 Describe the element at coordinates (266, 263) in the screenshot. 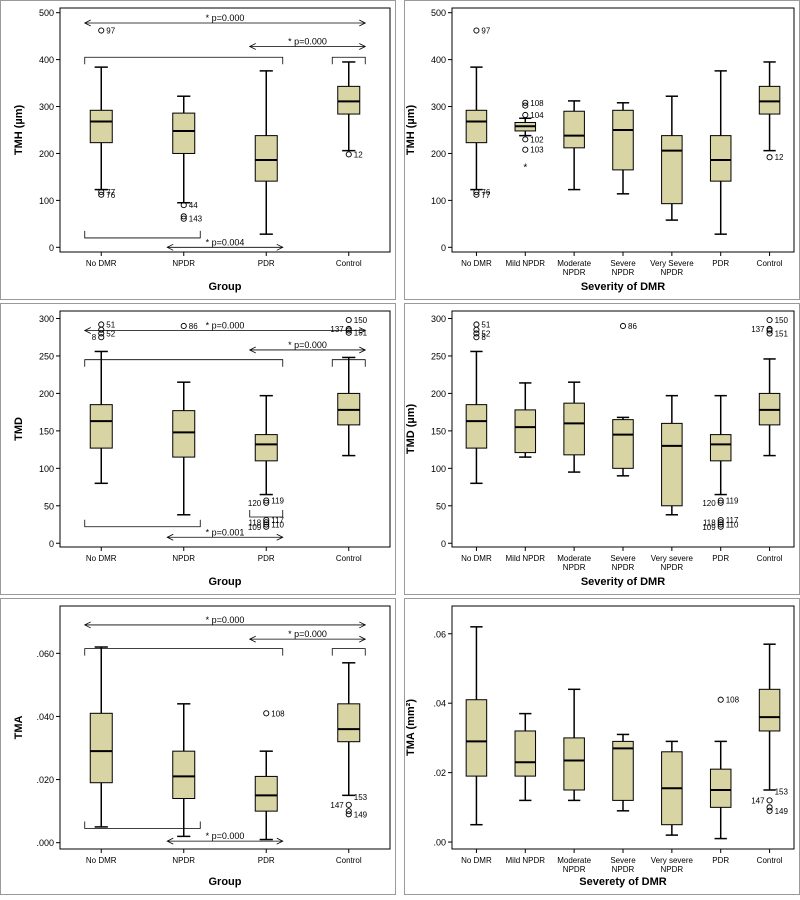

I see `x-tick-label: PDR` at that location.